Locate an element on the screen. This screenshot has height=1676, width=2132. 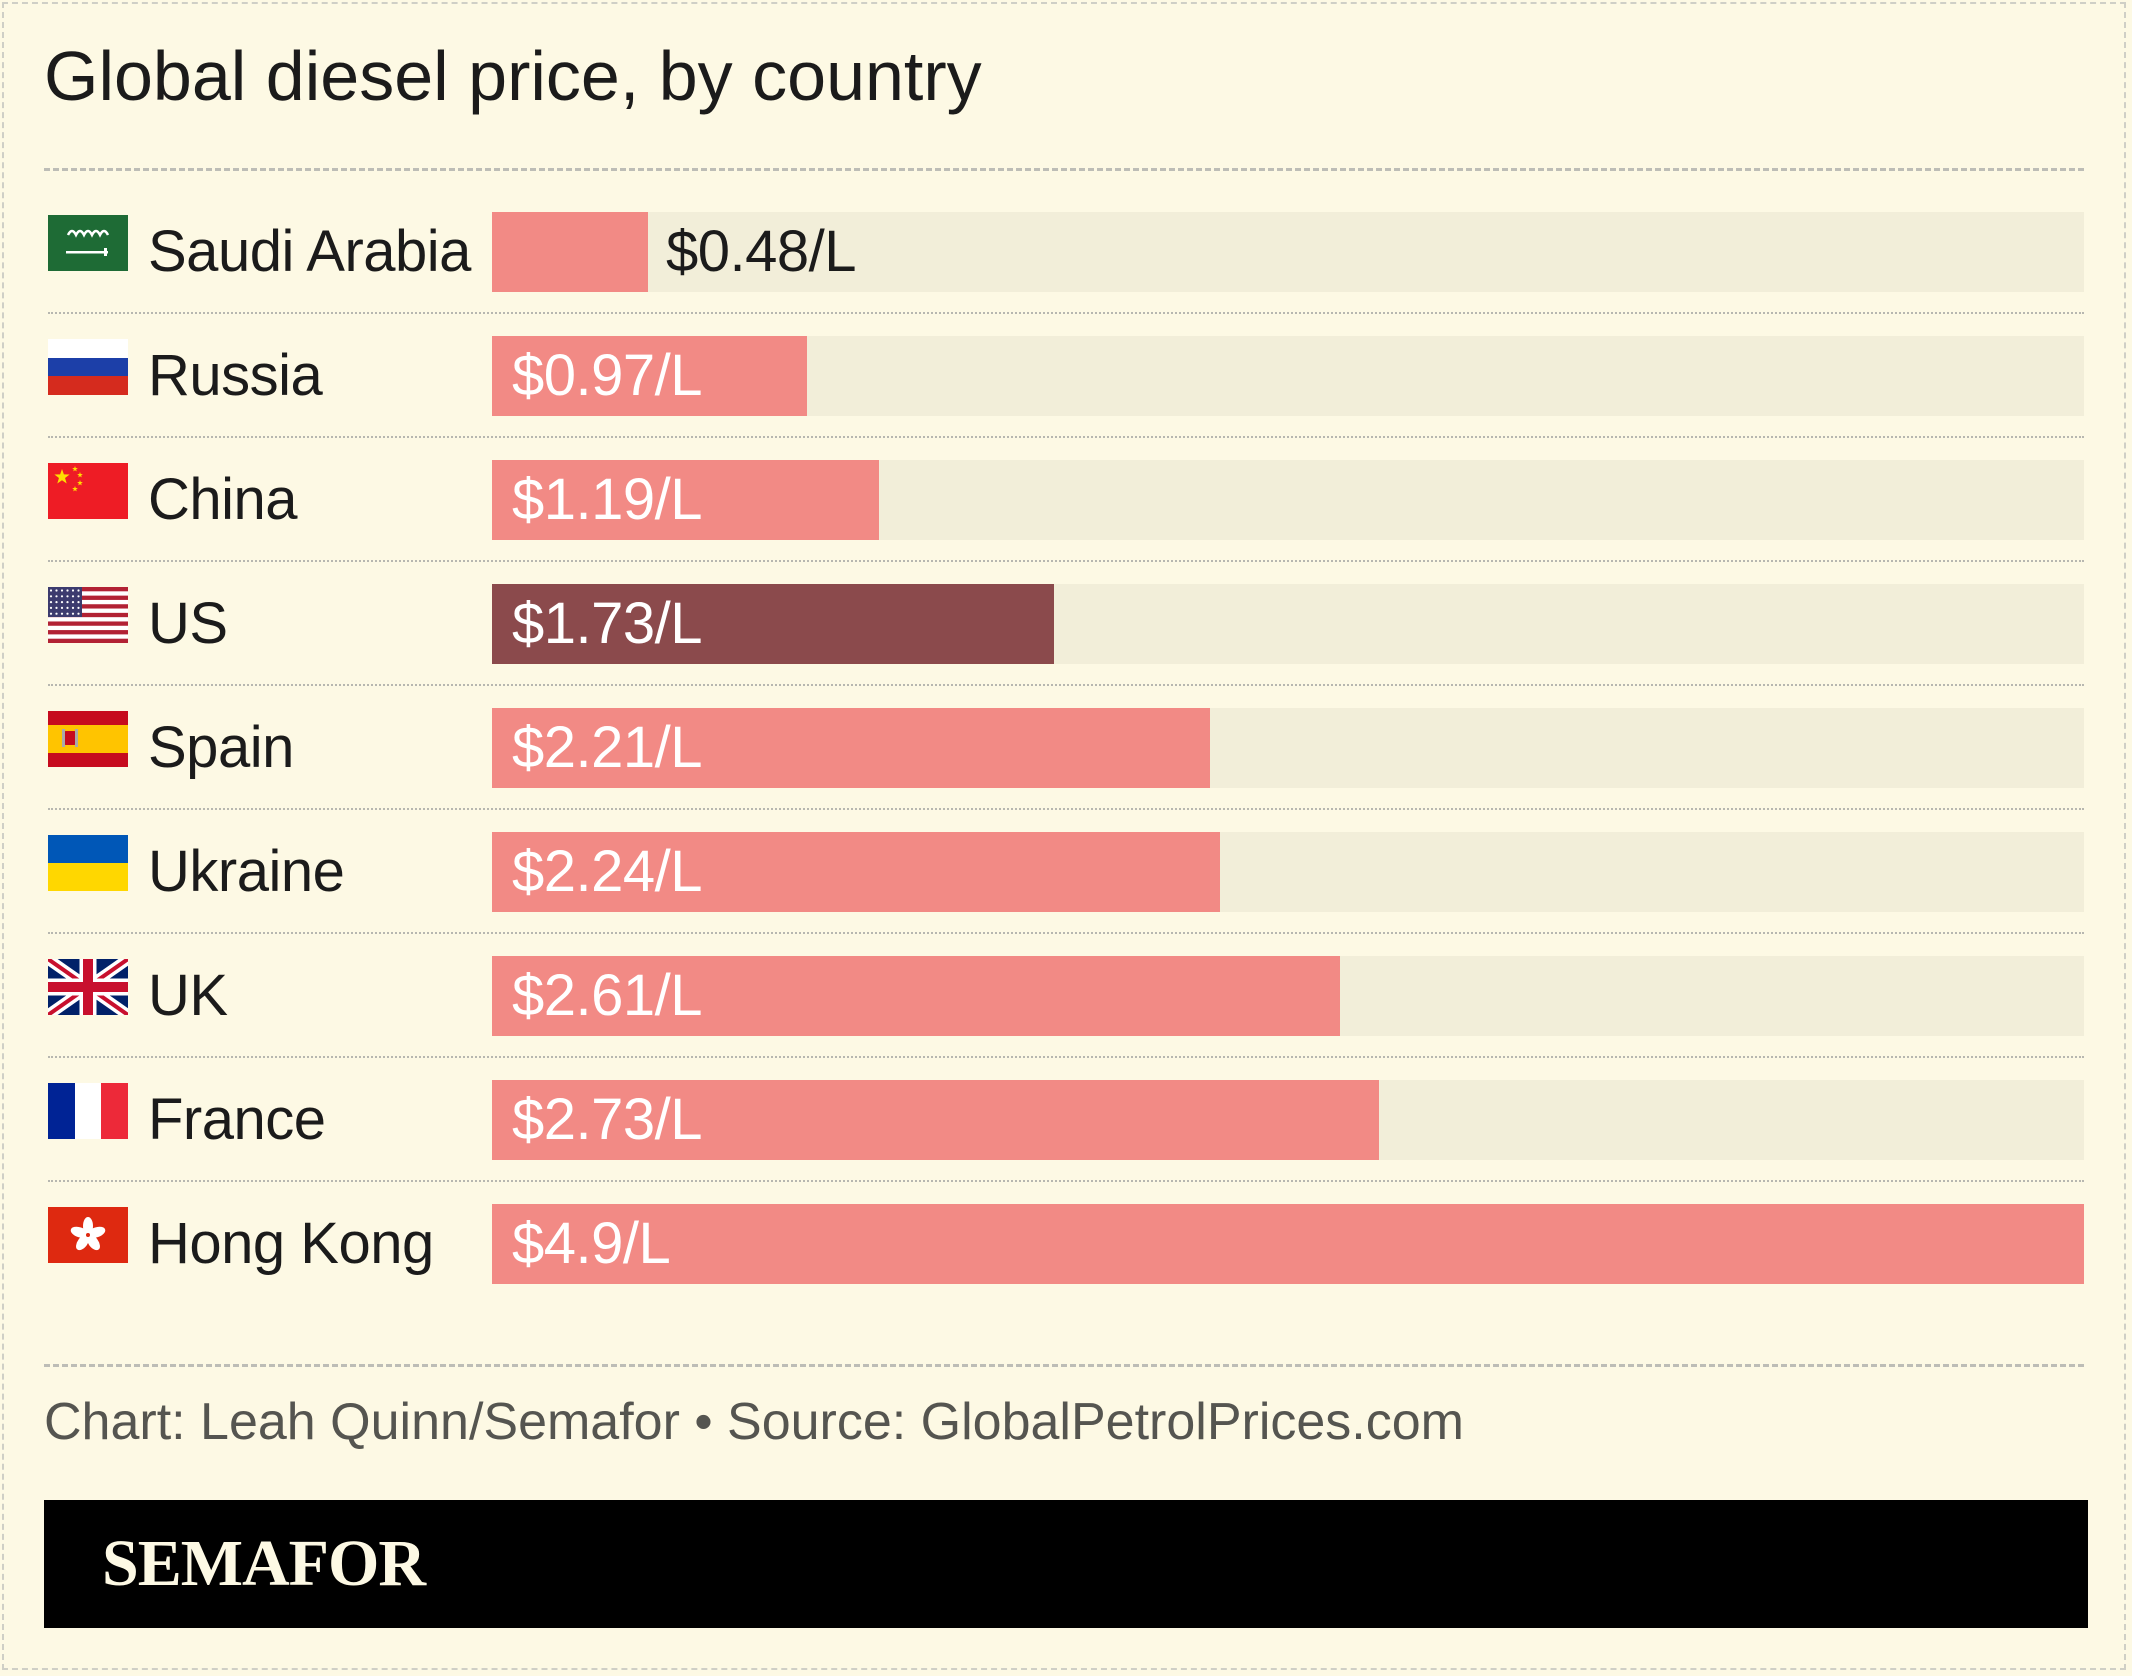
bar-row: Hong Kong $4.9/L is located at coordinates (1066, 1244).